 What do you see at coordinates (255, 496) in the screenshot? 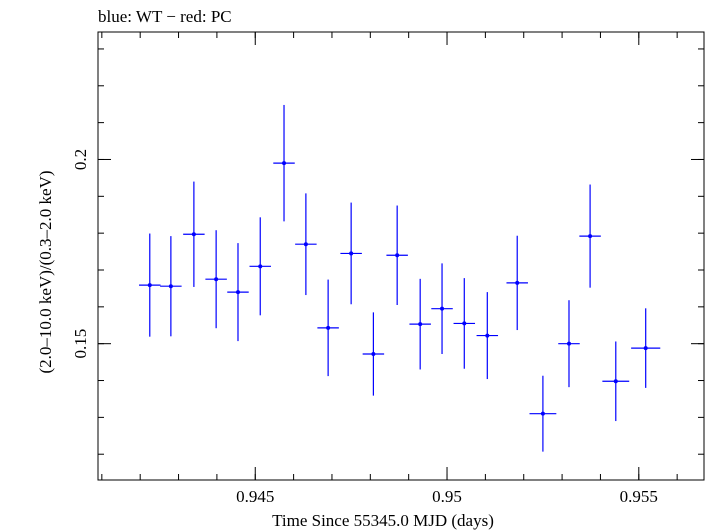
I see `x-tick-label: 0.945` at bounding box center [255, 496].